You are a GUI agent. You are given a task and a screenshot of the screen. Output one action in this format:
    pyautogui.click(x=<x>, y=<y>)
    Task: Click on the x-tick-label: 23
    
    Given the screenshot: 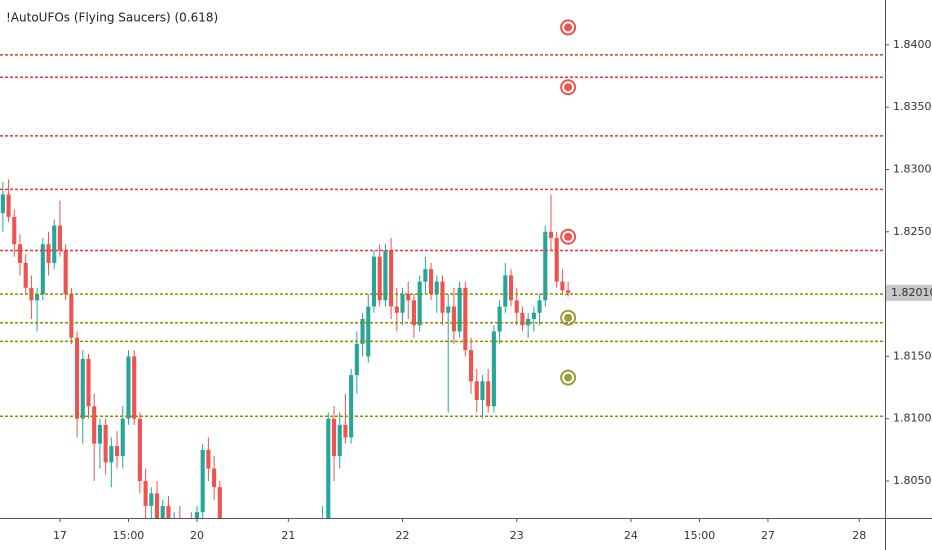 What is the action you would take?
    pyautogui.click(x=517, y=535)
    